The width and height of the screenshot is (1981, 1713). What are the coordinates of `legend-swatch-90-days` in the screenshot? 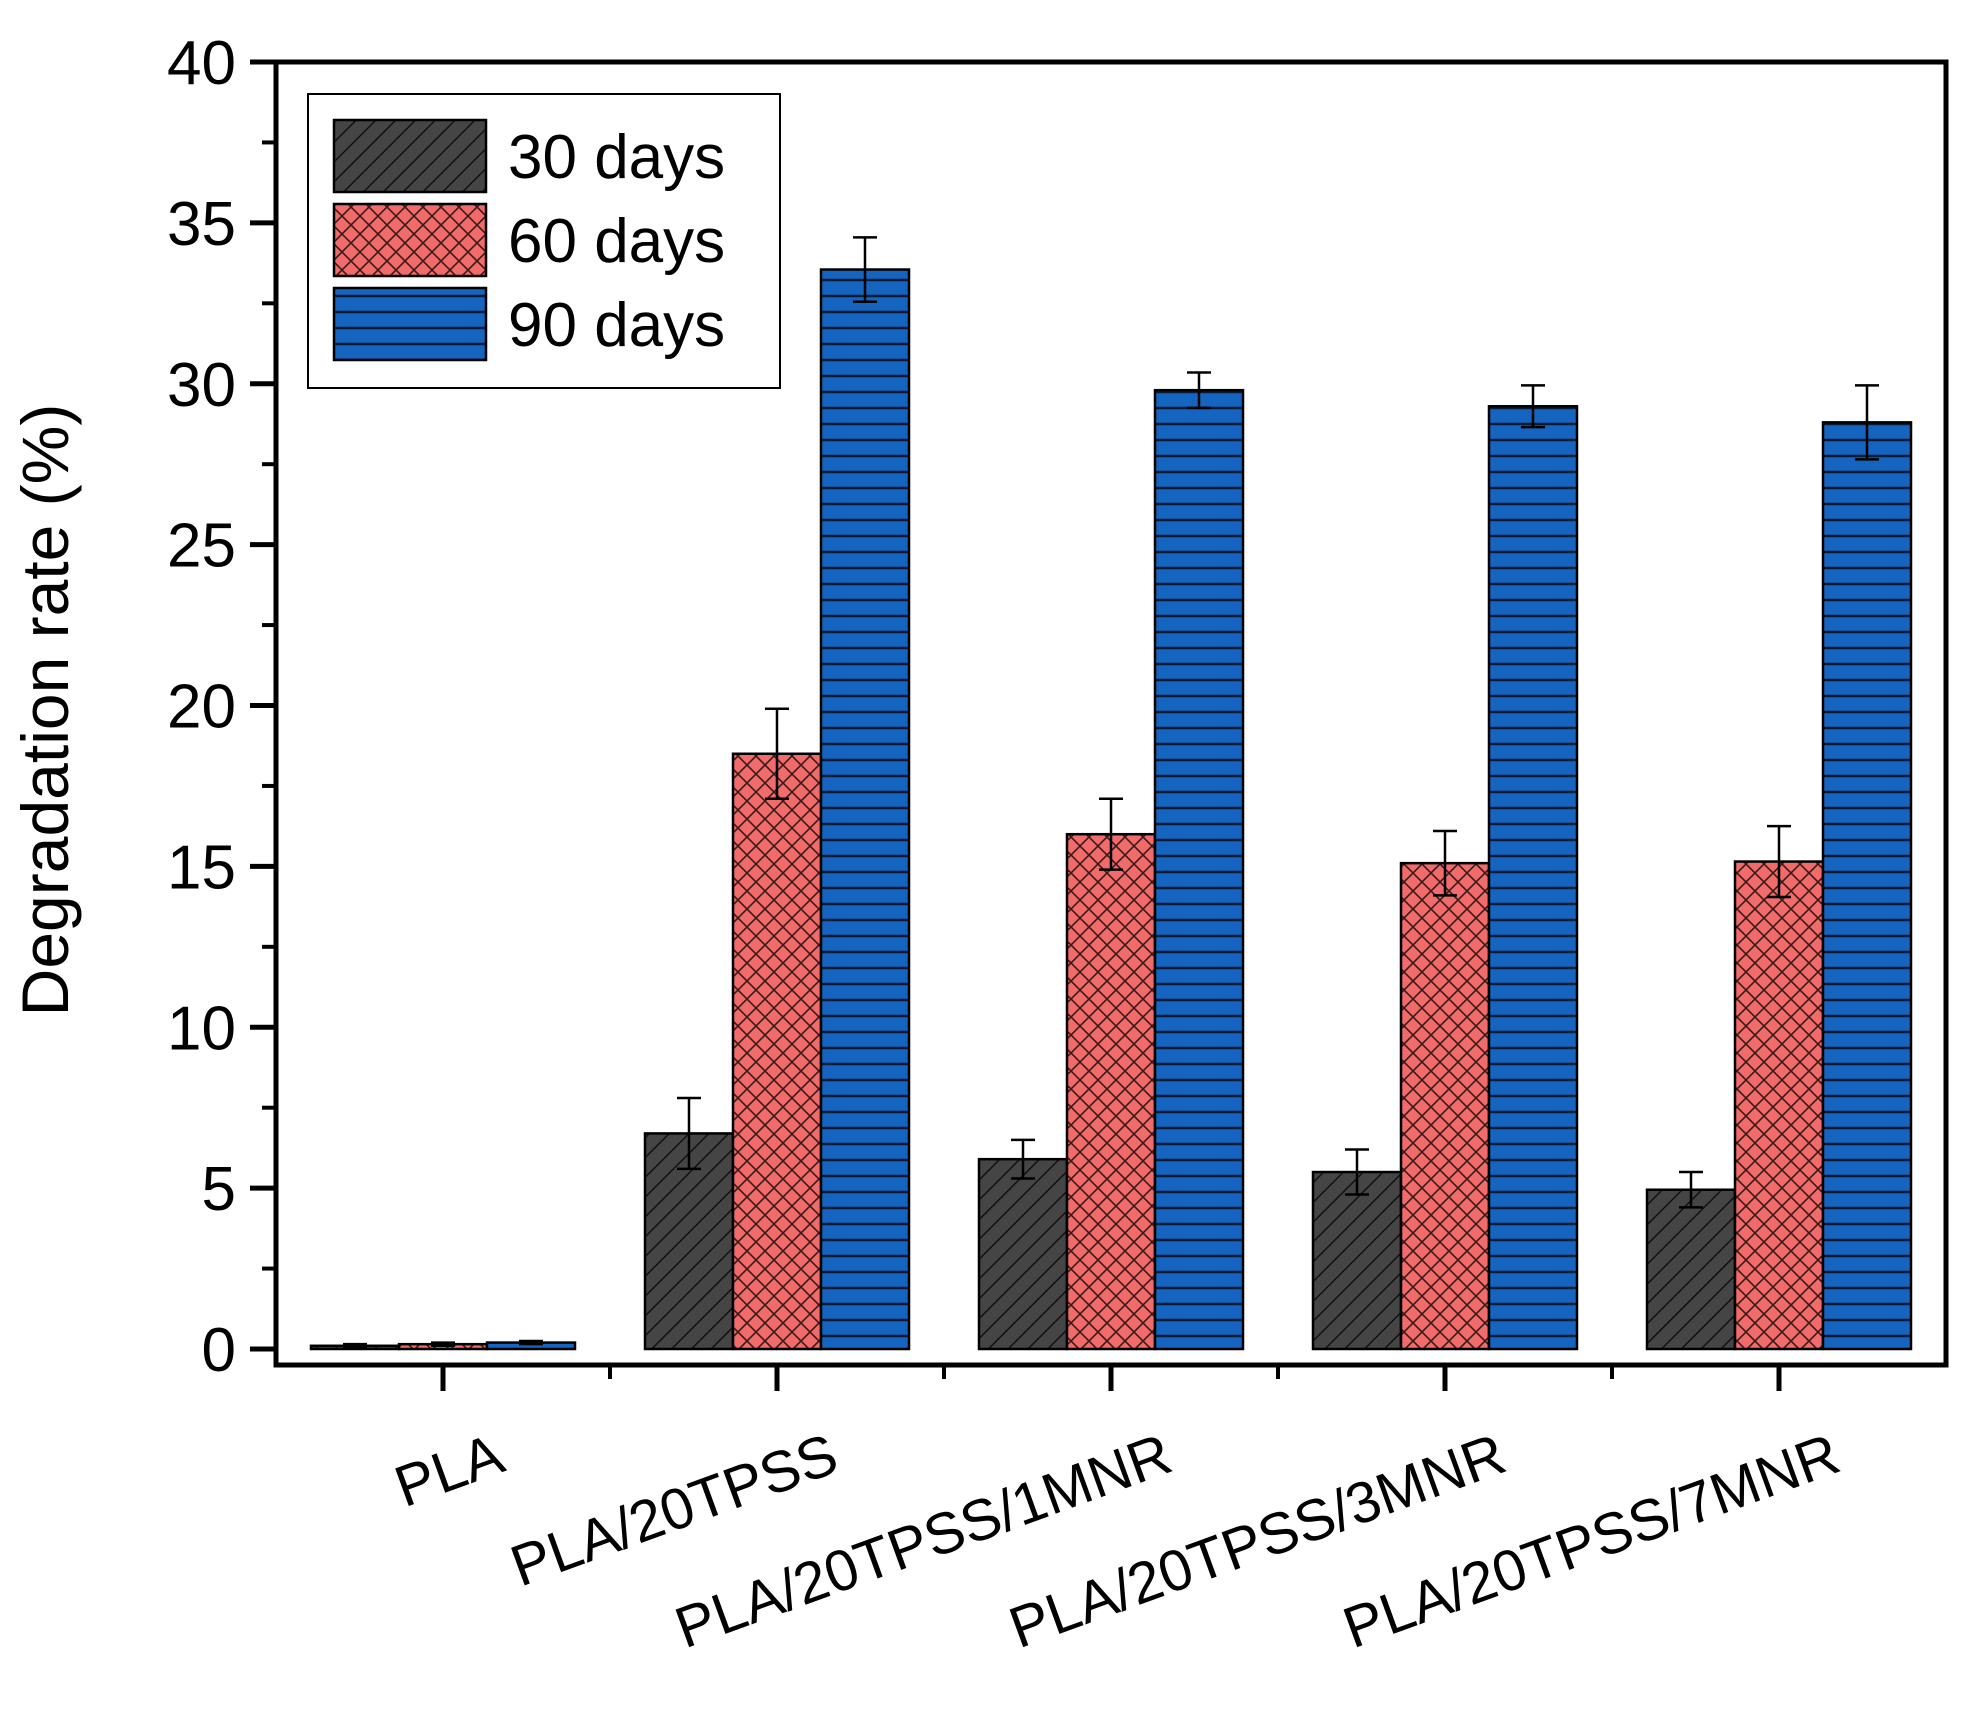 It's located at (410, 324).